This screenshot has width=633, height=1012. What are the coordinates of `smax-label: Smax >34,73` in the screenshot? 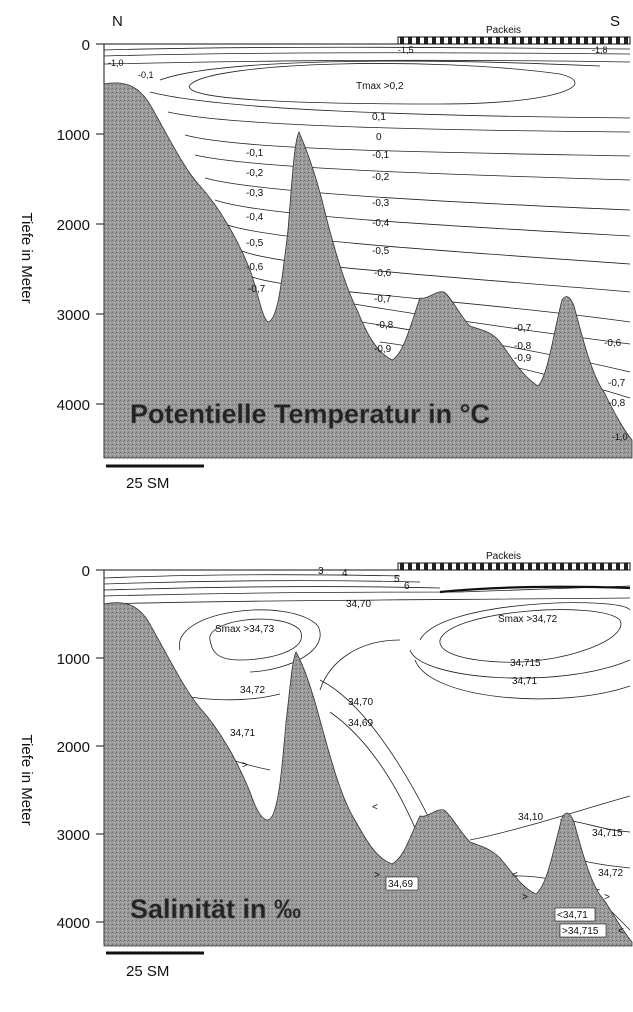 It's located at (245, 629).